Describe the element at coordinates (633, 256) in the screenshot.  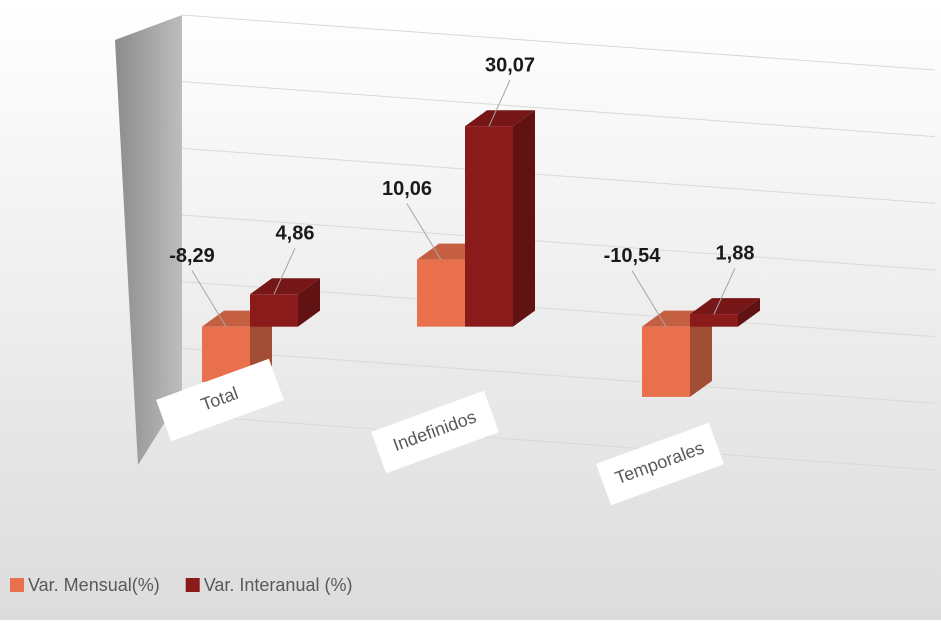
I see `data-label: -10,54` at that location.